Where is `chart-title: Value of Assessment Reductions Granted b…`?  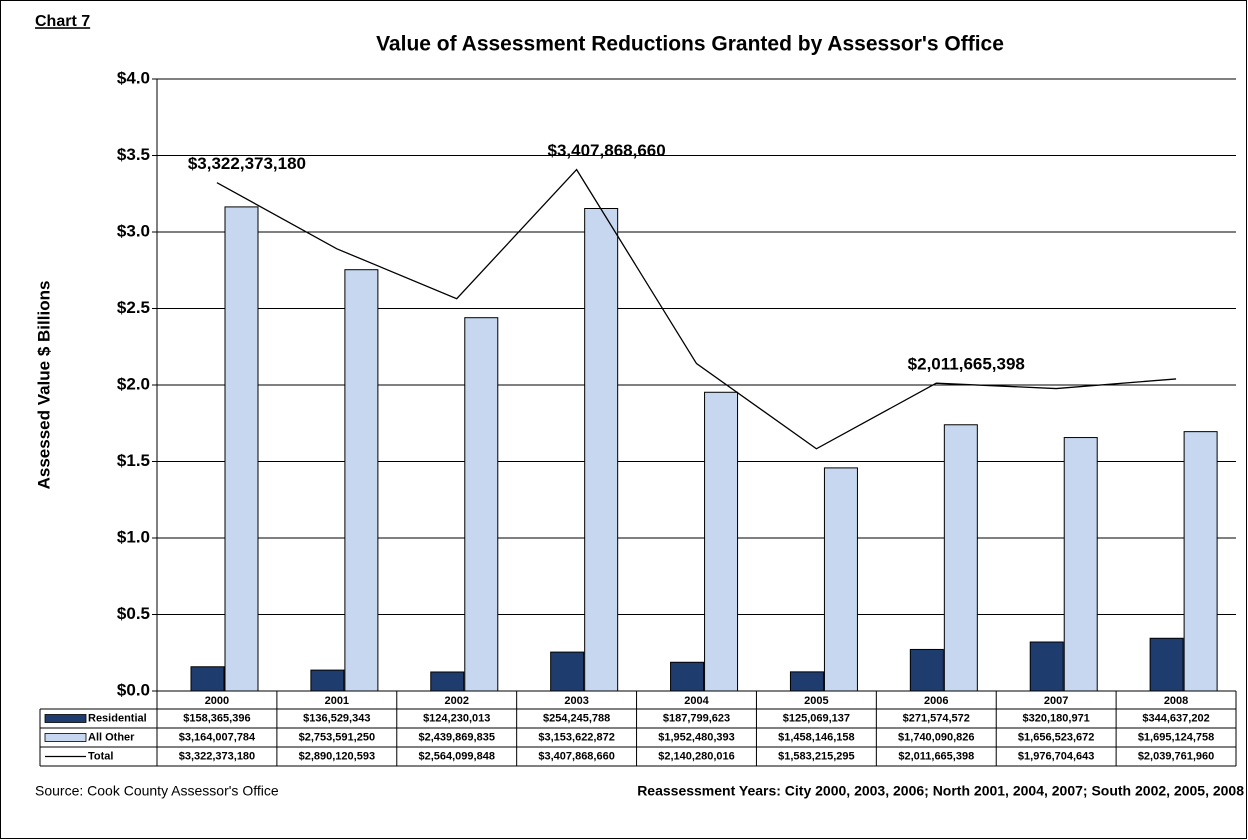
chart-title: Value of Assessment Reductions Granted b… is located at coordinates (690, 44).